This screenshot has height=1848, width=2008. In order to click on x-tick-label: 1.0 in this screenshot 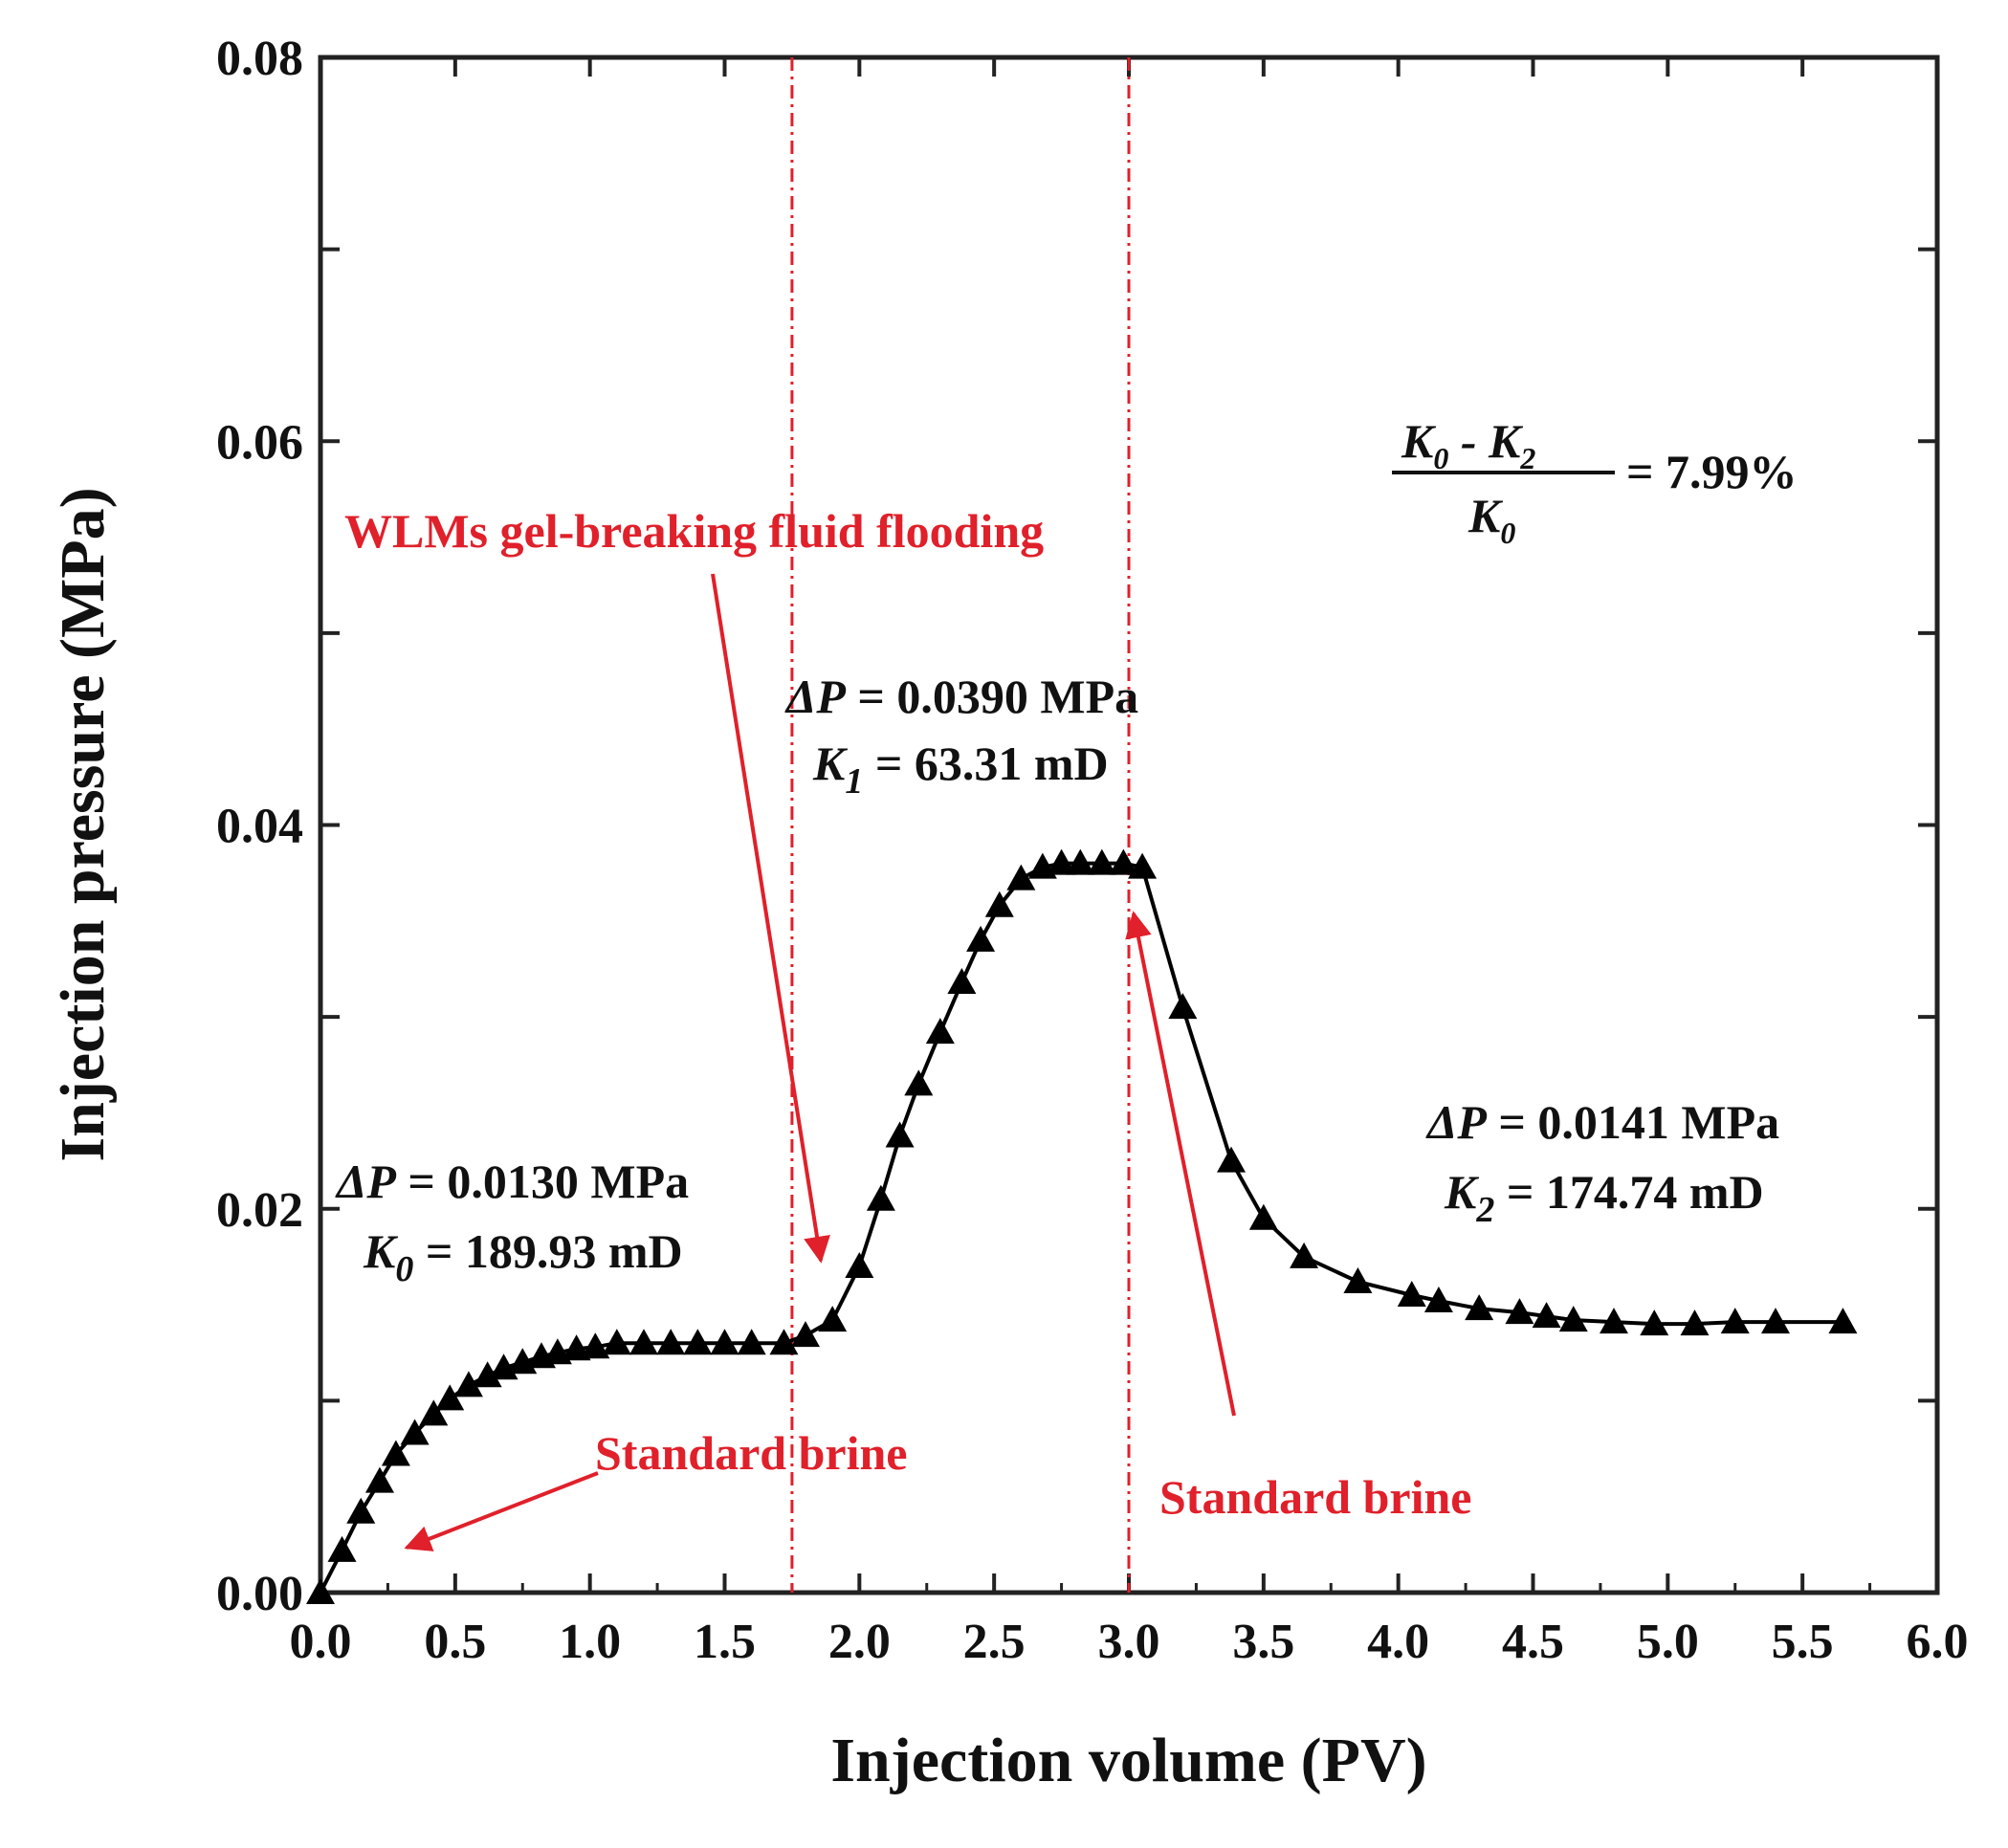, I will do `click(590, 1642)`.